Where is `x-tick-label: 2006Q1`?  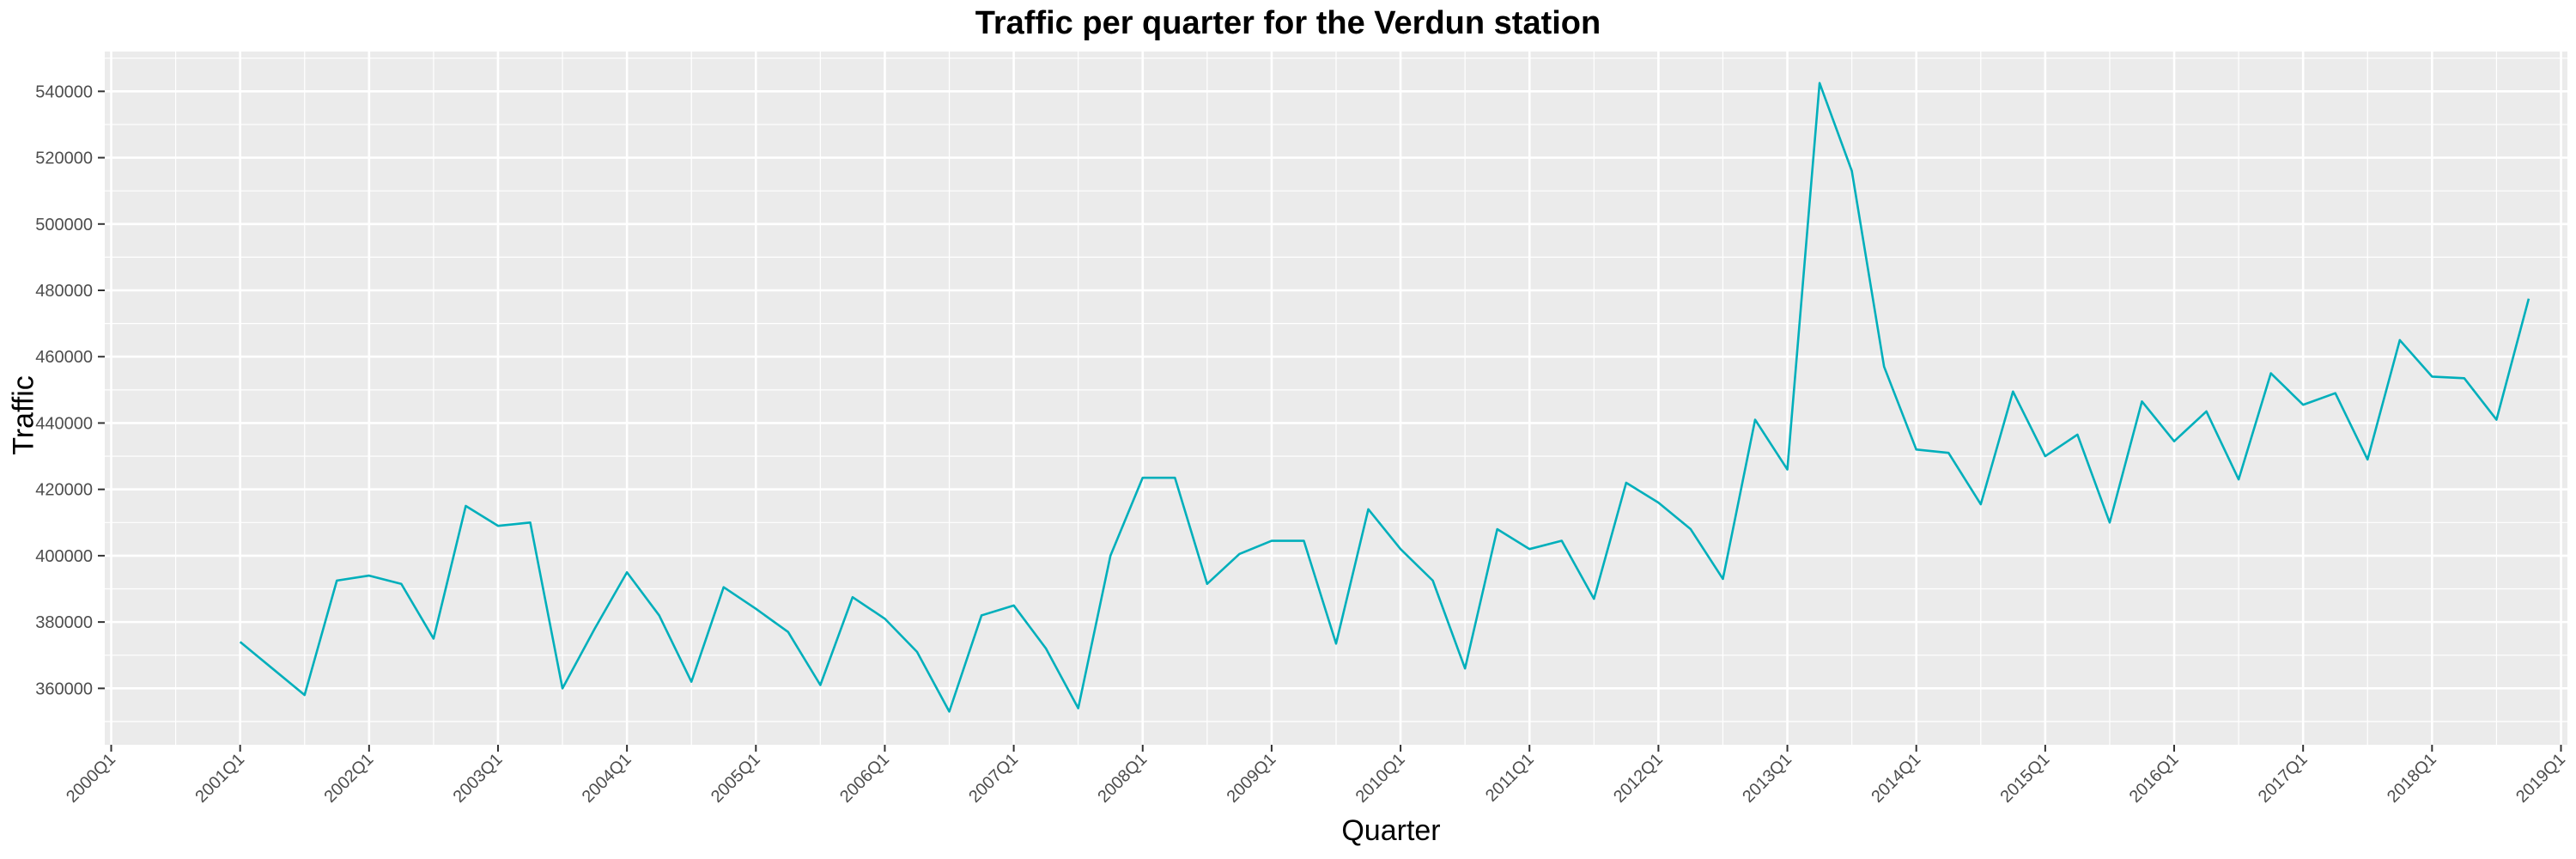 x-tick-label: 2006Q1 is located at coordinates (865, 778).